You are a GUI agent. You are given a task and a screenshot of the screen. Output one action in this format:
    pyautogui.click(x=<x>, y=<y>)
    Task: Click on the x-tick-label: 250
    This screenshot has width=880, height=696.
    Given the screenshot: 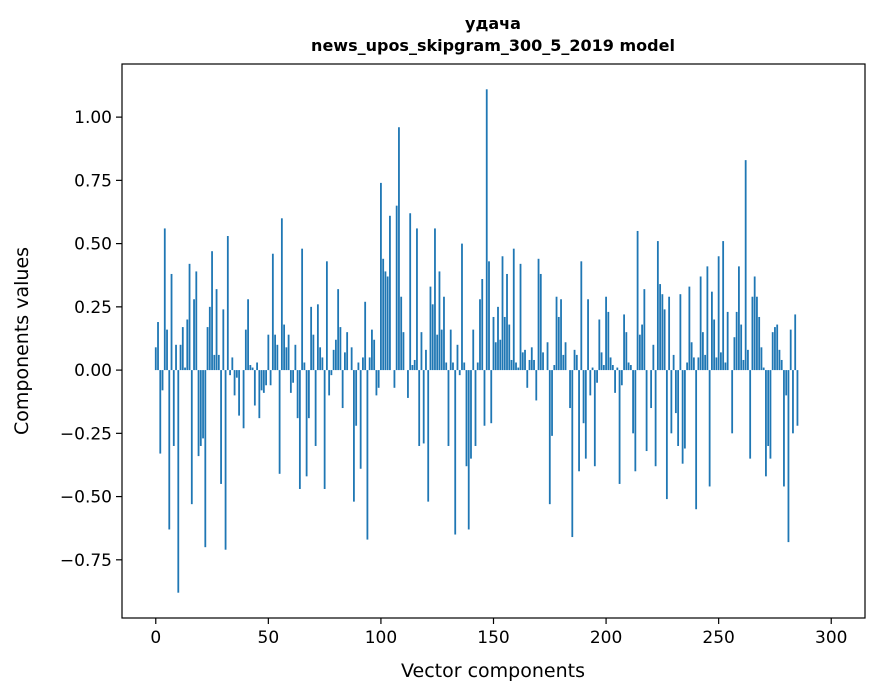 What is the action you would take?
    pyautogui.click(x=718, y=638)
    